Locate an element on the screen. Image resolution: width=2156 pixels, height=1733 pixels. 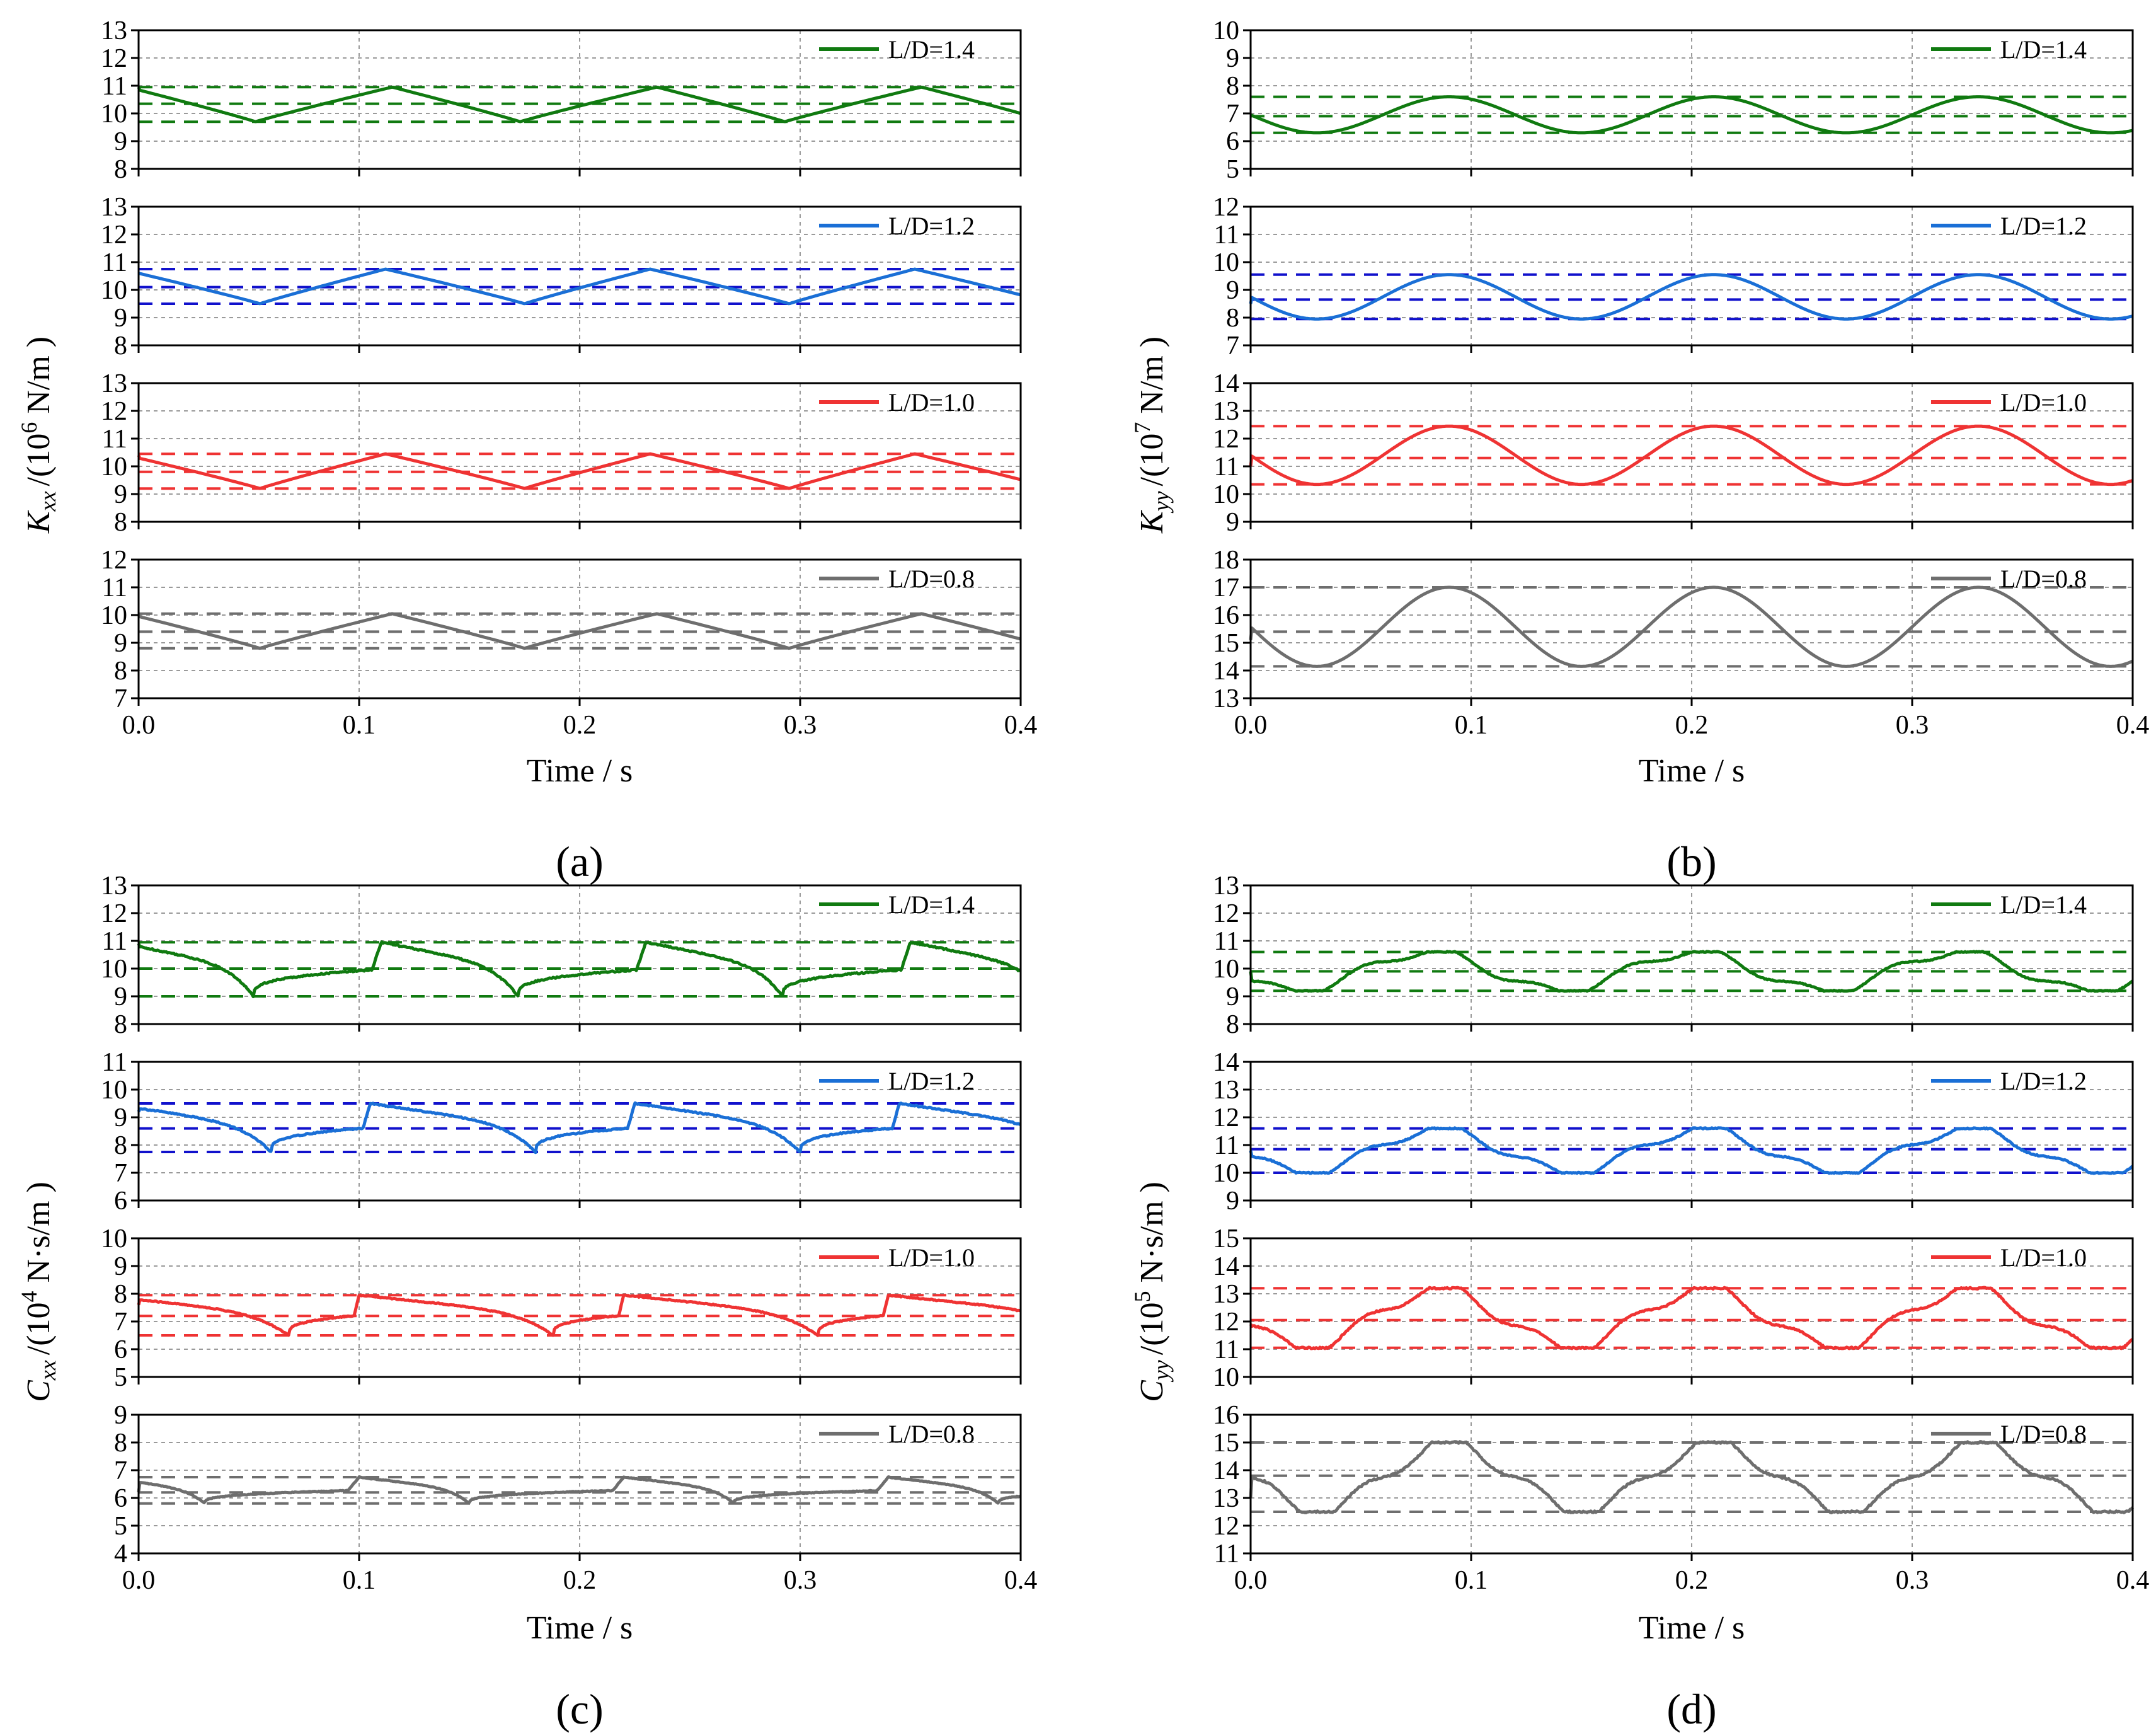
y-tick-label: 15 is located at coordinates (1226, 1238).